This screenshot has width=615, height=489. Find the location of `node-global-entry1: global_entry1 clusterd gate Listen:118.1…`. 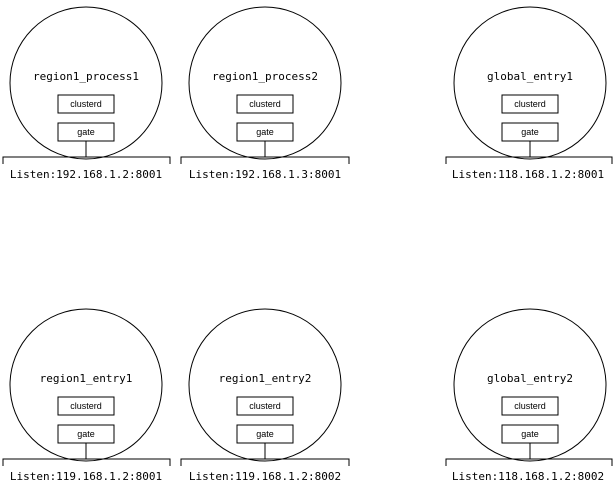

node-global-entry1: global_entry1 clusterd gate Listen:118.1… is located at coordinates (529, 93).